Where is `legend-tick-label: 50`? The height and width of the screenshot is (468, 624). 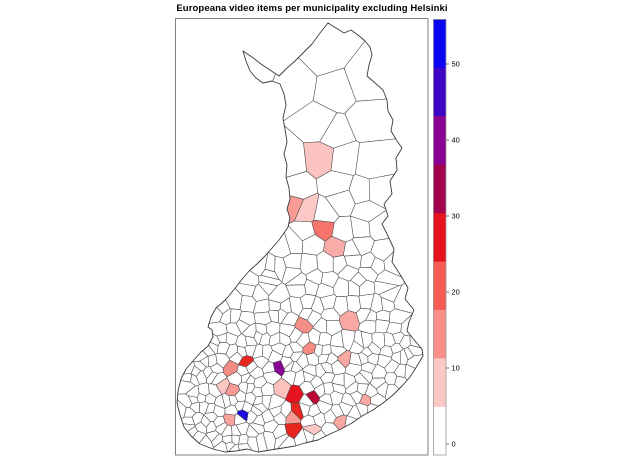
legend-tick-label: 50 is located at coordinates (456, 64).